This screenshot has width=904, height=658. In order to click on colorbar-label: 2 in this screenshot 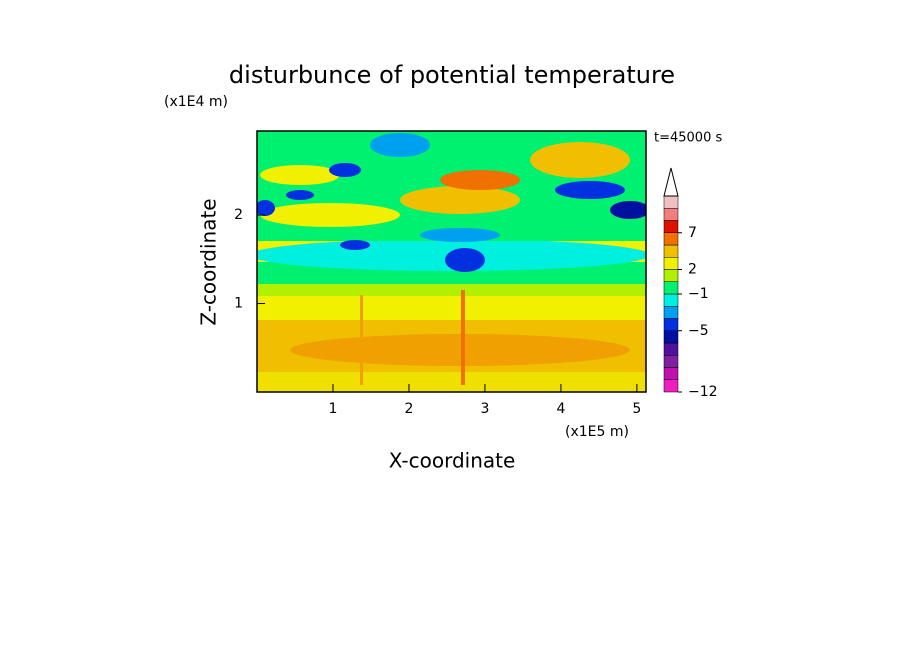, I will do `click(692, 270)`.